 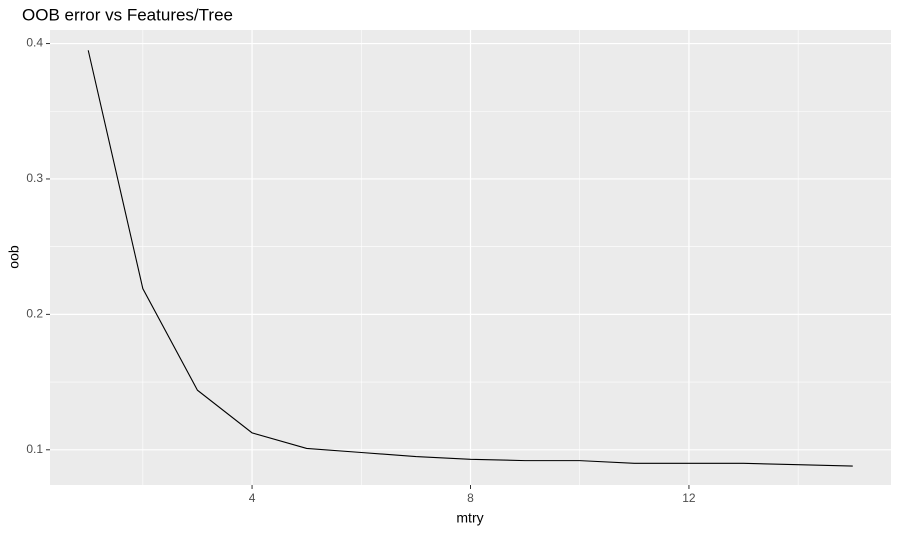 I want to click on chart-title: OOB error vs Features/Tree, so click(x=127, y=14).